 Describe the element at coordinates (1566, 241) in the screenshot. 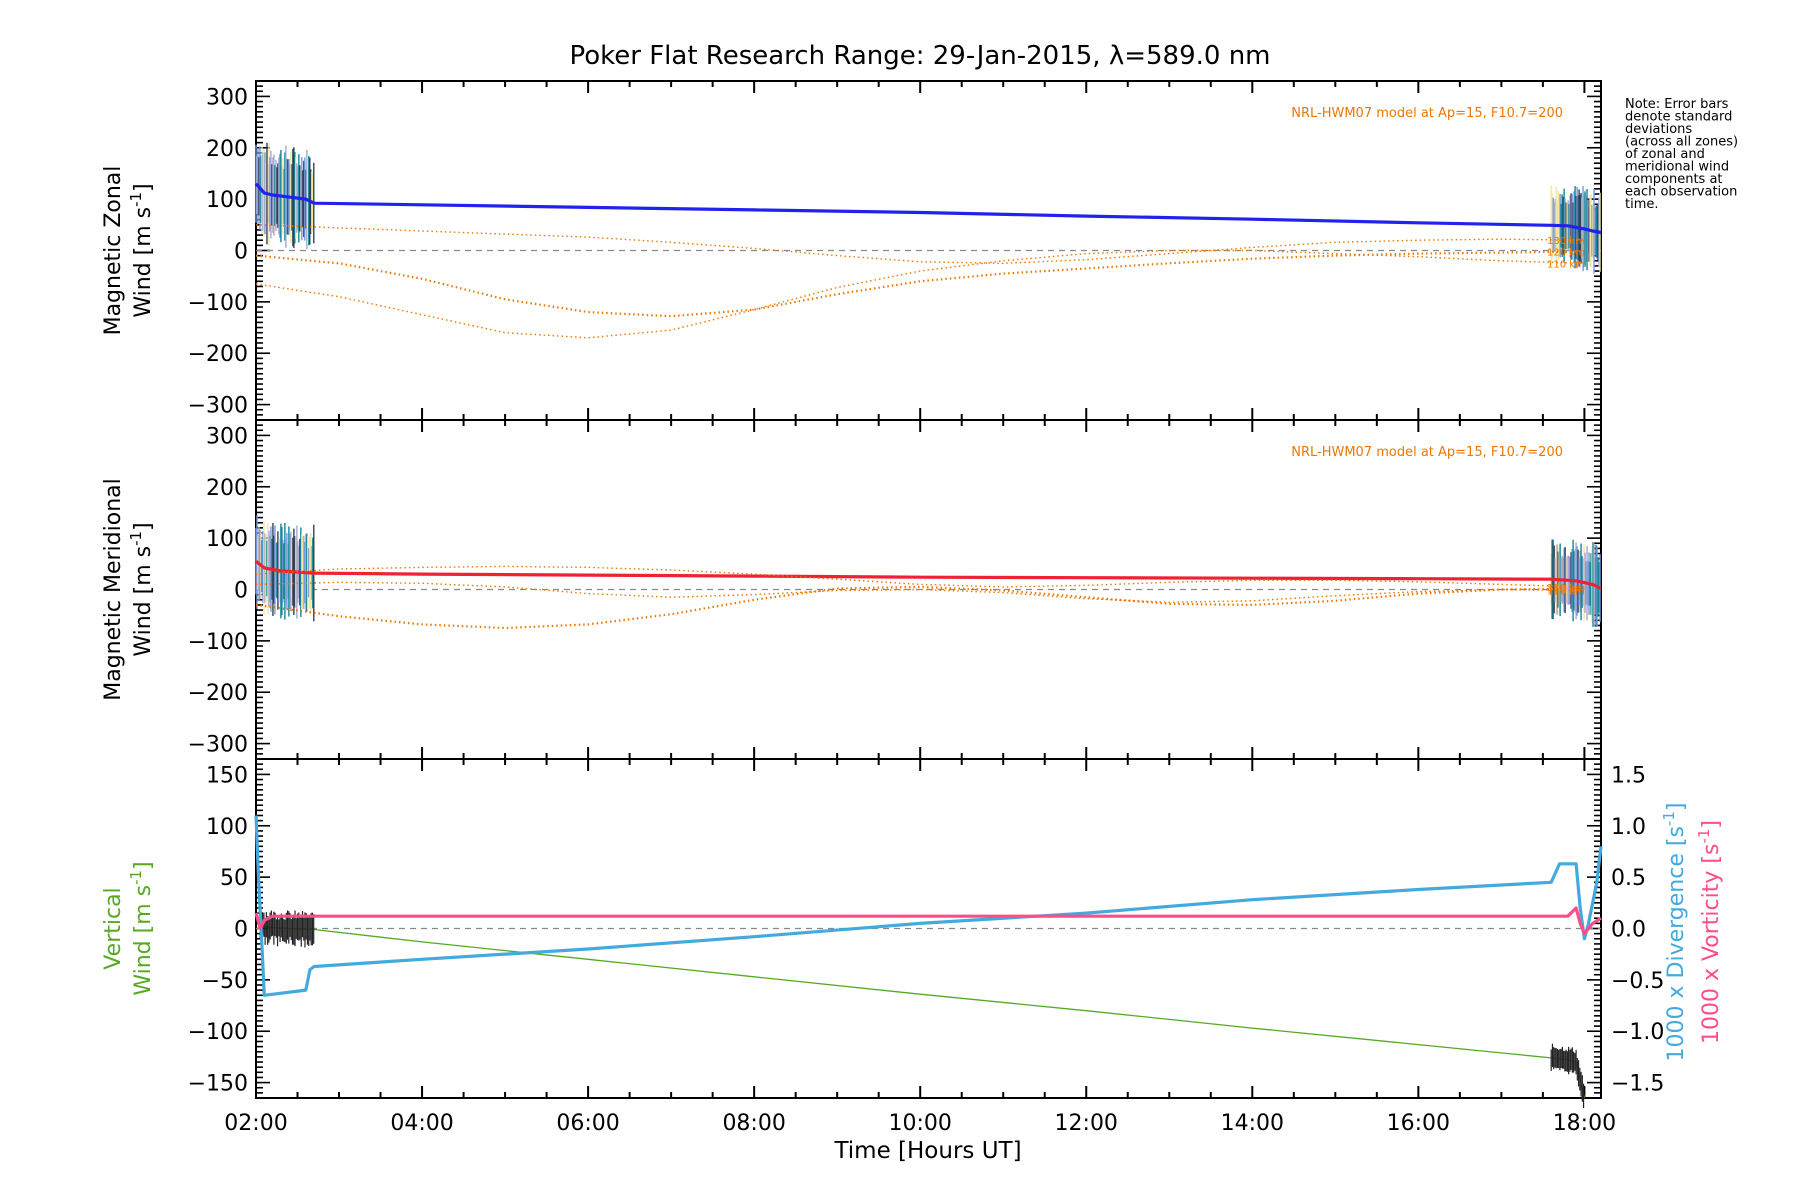

I see `model-altitude-label: 130 km` at that location.